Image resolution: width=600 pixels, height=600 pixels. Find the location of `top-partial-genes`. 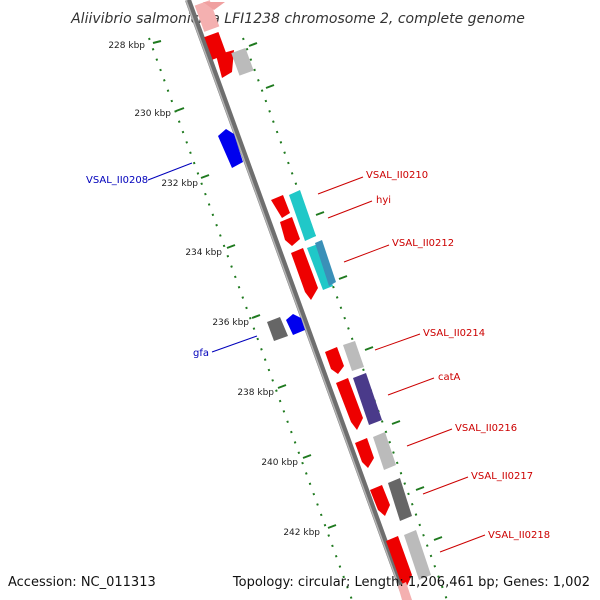

top-partial-genes is located at coordinates (224, 39).